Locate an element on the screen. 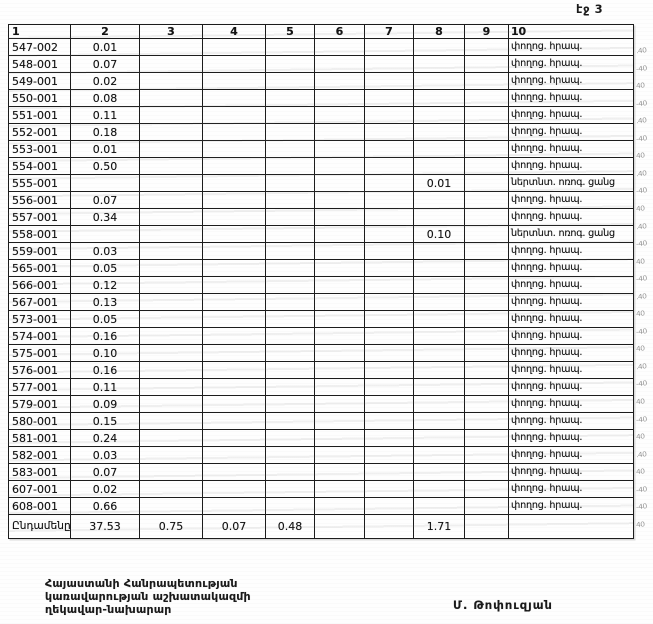 This screenshot has height=624, width=653. cell: 0.11 is located at coordinates (105, 387).